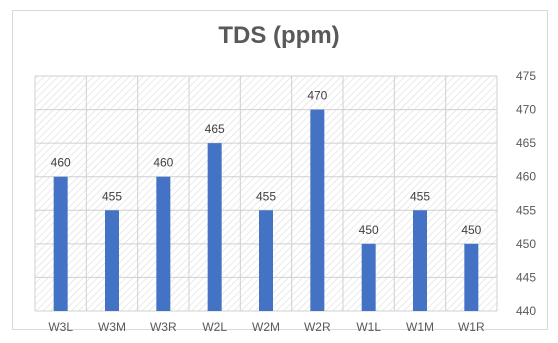 The width and height of the screenshot is (558, 343). I want to click on x-tick-label: W1L, so click(368, 327).